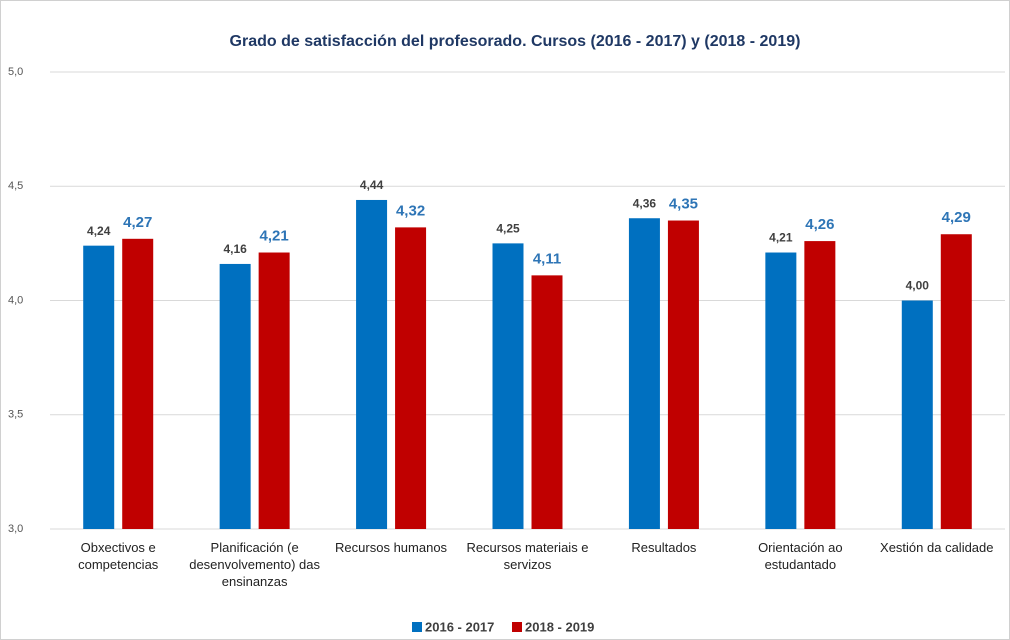 This screenshot has width=1010, height=640. I want to click on x-tick-label: Resultados, so click(664, 547).